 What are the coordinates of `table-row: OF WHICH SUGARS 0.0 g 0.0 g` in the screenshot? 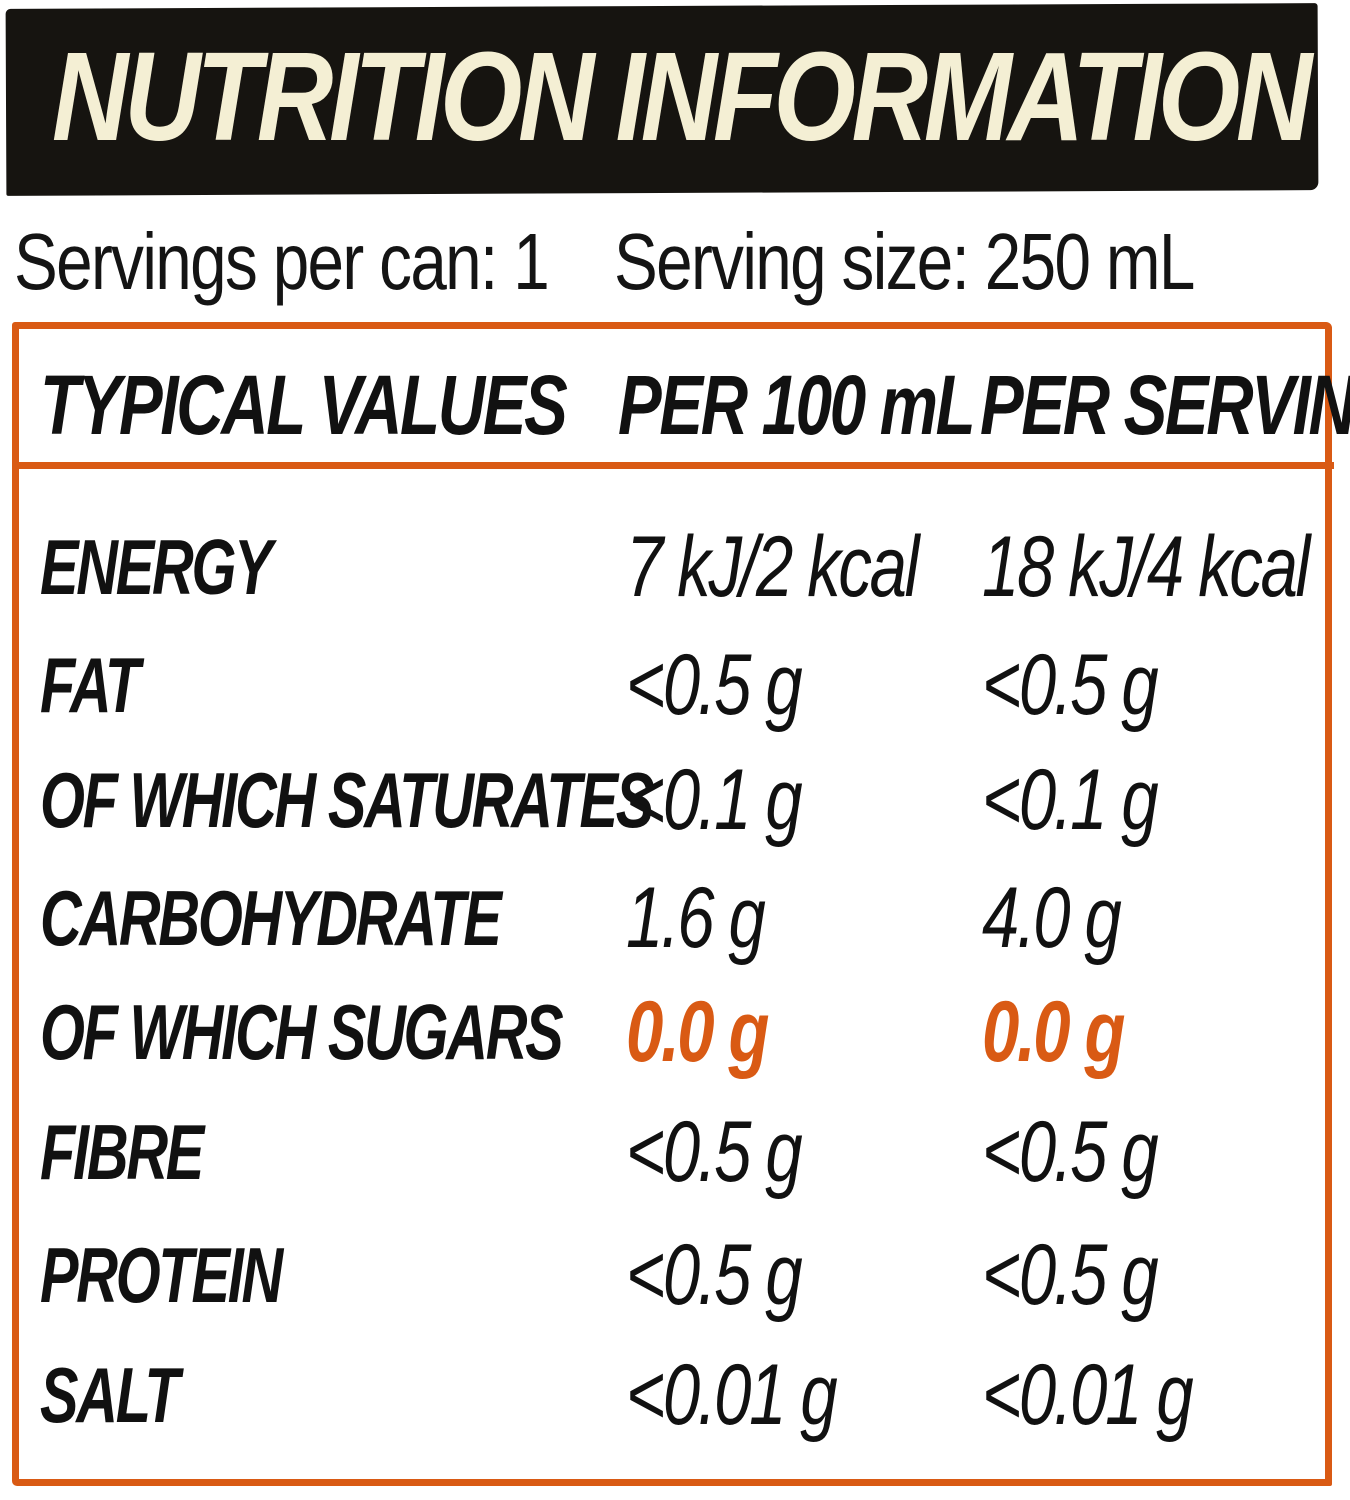 It's located at (675, 1032).